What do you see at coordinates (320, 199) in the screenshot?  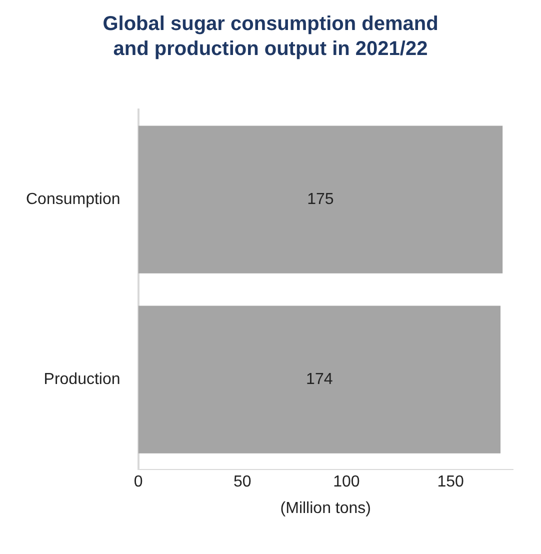 I see `data-label: 175` at bounding box center [320, 199].